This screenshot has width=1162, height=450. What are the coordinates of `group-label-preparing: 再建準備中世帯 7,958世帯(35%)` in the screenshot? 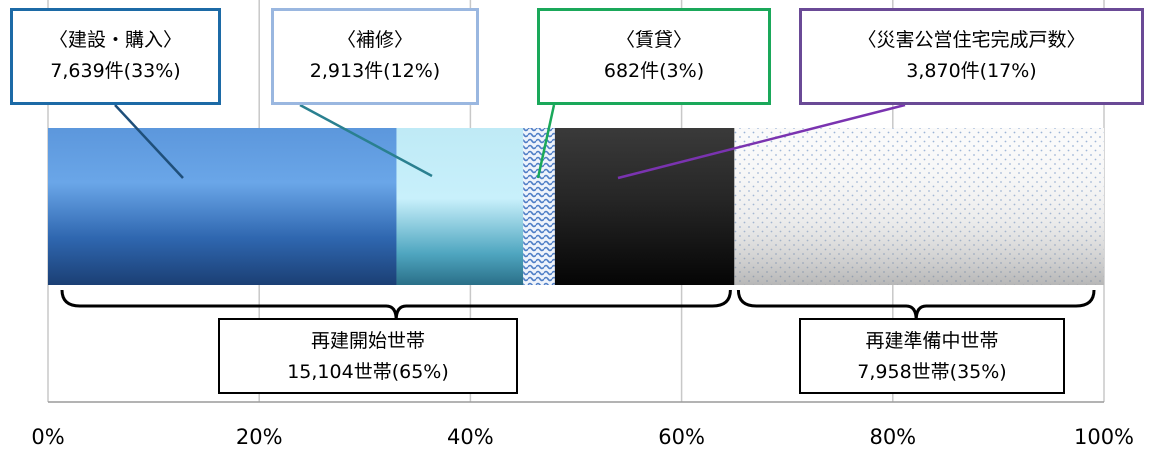 It's located at (932, 356).